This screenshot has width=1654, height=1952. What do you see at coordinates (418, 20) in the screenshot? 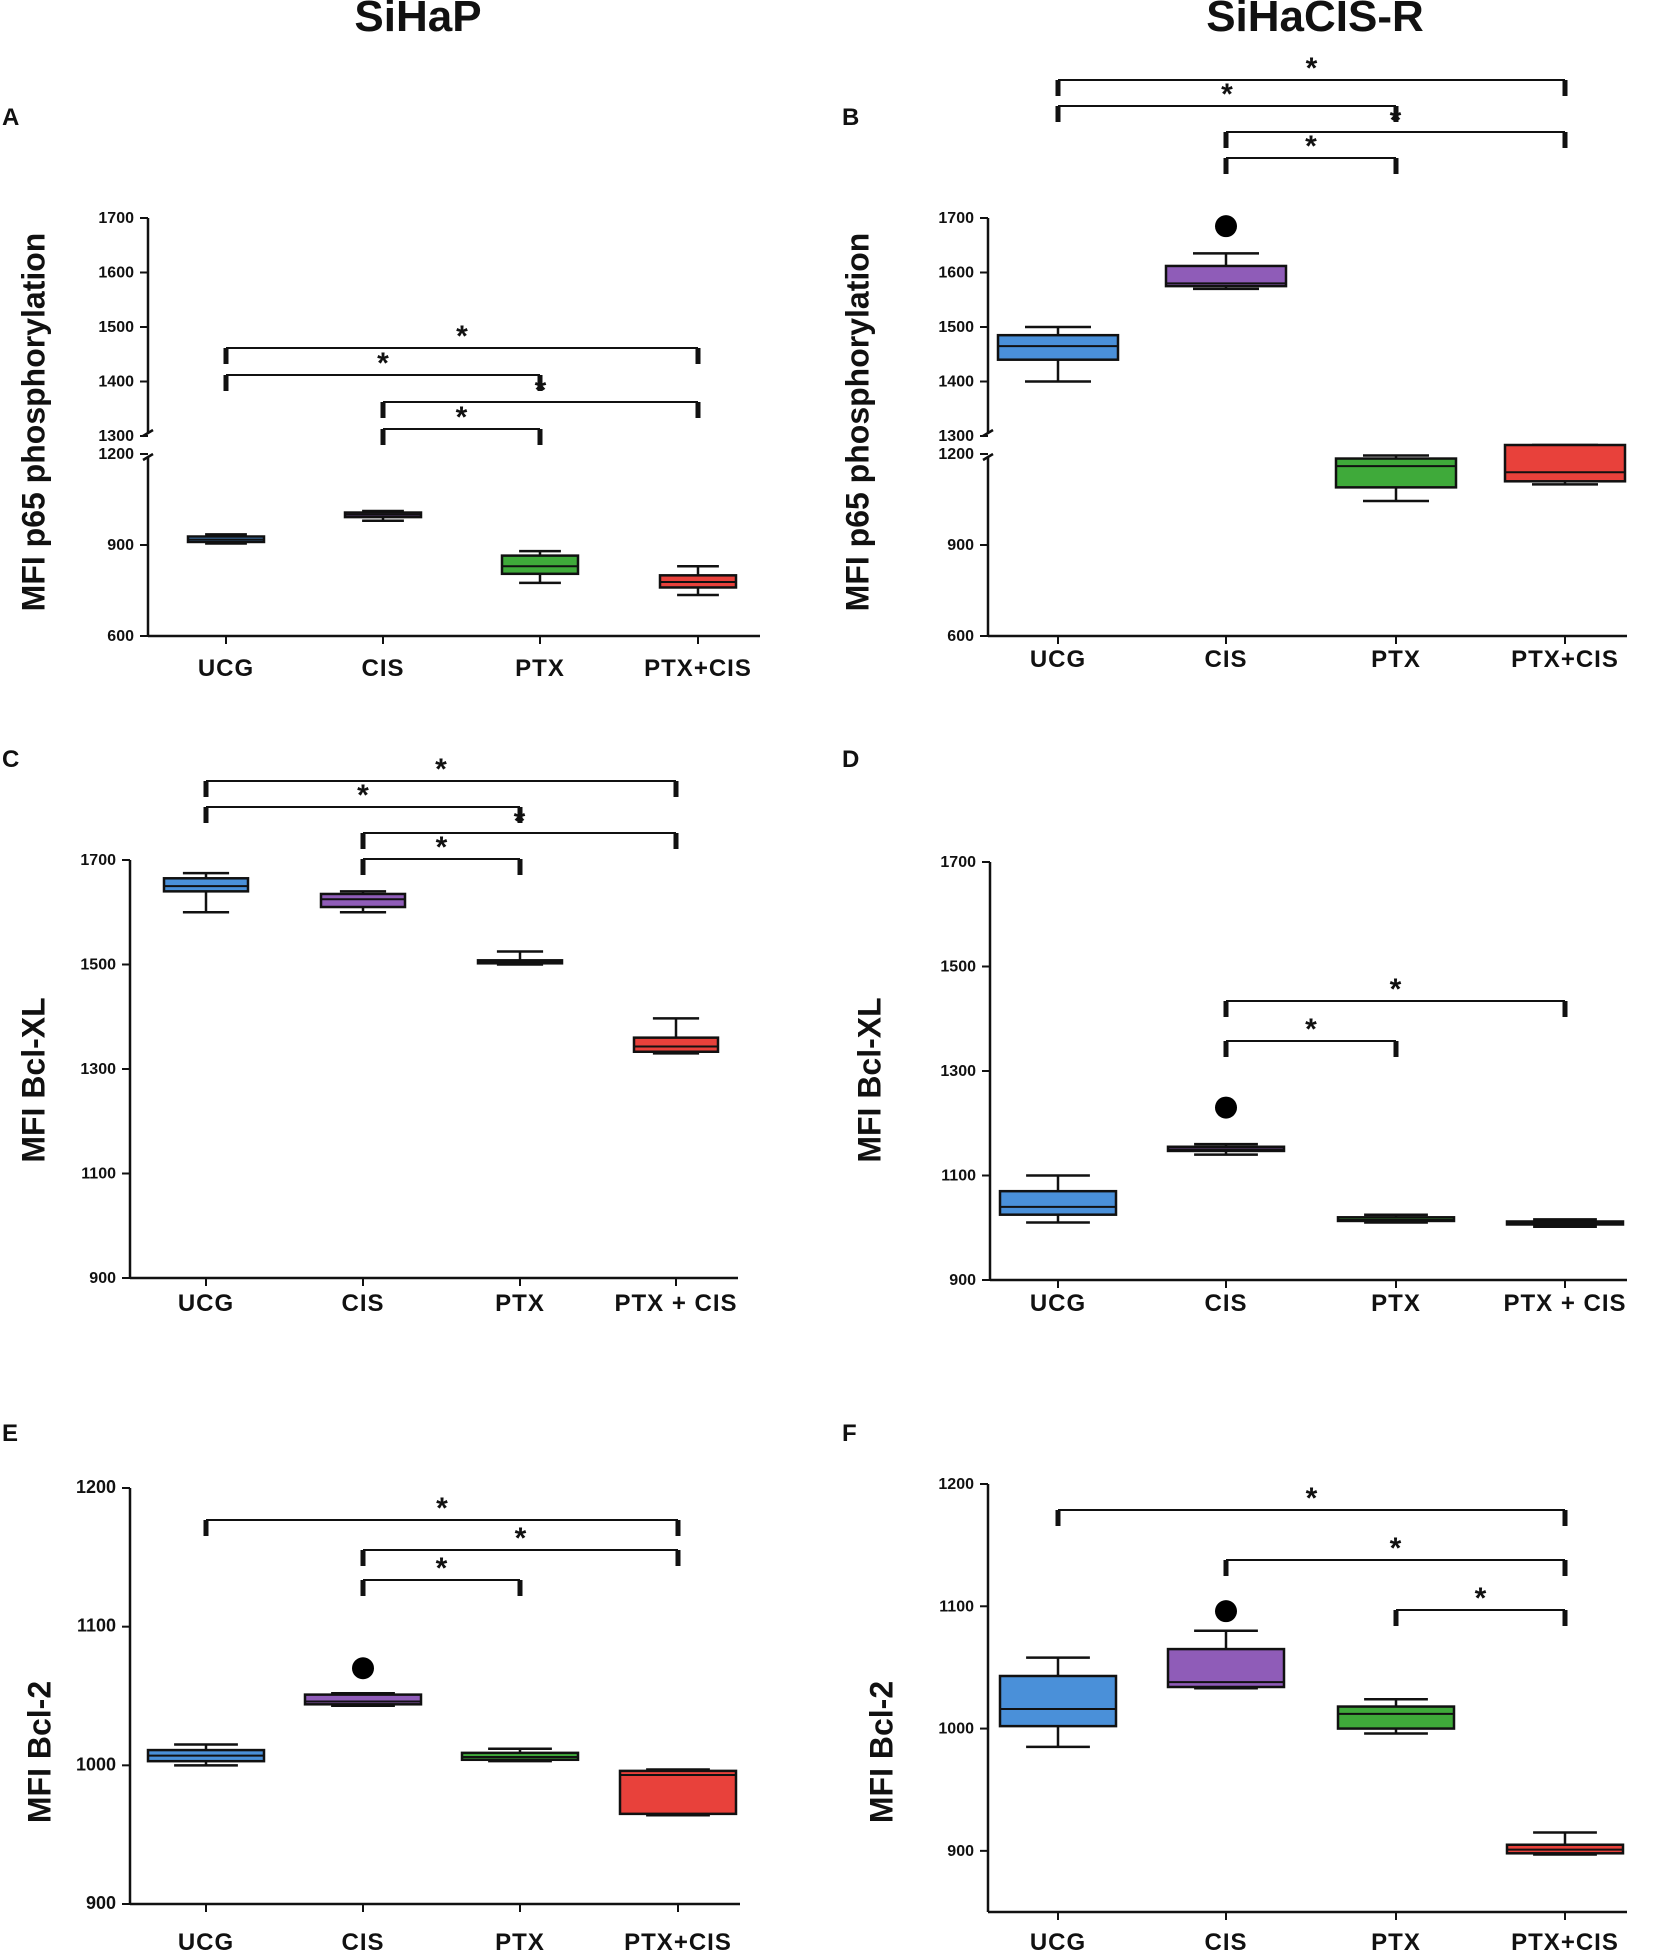
I see `column-title-sihap: SiHaP` at bounding box center [418, 20].